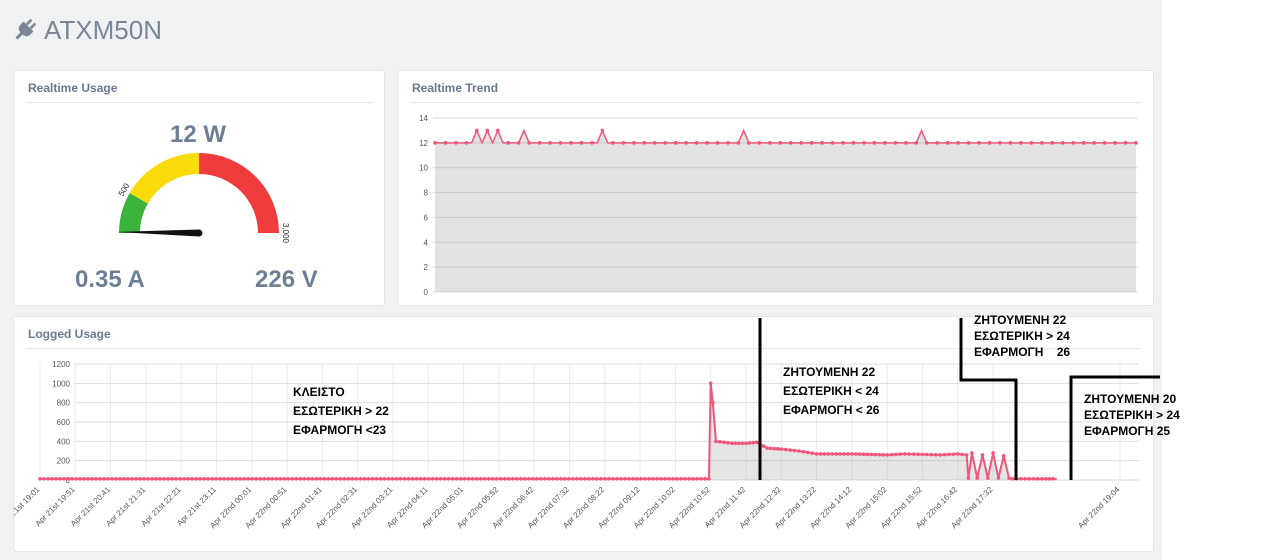  What do you see at coordinates (133, 213) in the screenshot?
I see `gauge-band` at bounding box center [133, 213].